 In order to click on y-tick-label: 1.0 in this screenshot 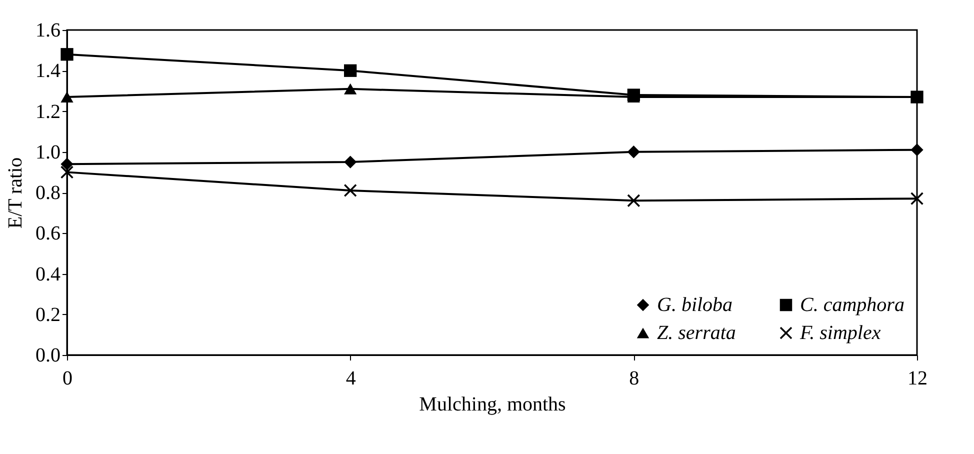, I will do `click(48, 152)`.